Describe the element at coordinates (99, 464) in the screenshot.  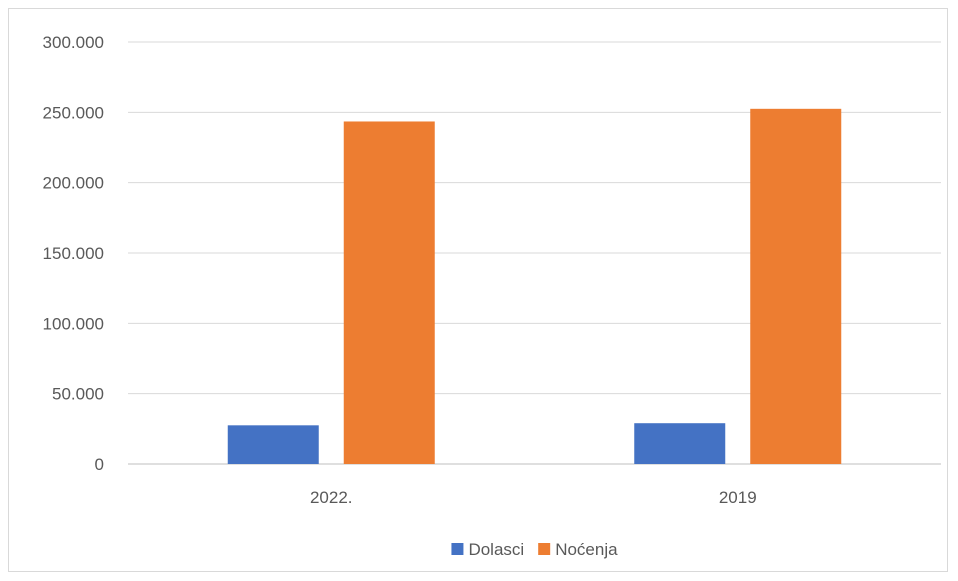
I see `y-tick-label: 0` at that location.